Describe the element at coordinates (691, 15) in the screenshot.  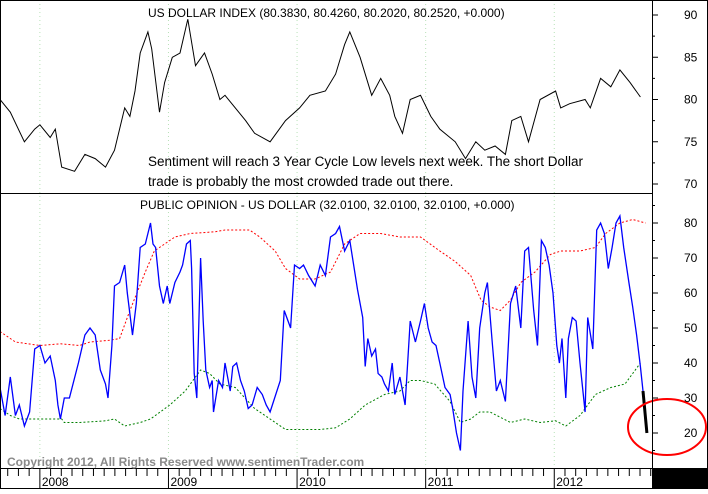
I see `y-tick-label: 90` at that location.